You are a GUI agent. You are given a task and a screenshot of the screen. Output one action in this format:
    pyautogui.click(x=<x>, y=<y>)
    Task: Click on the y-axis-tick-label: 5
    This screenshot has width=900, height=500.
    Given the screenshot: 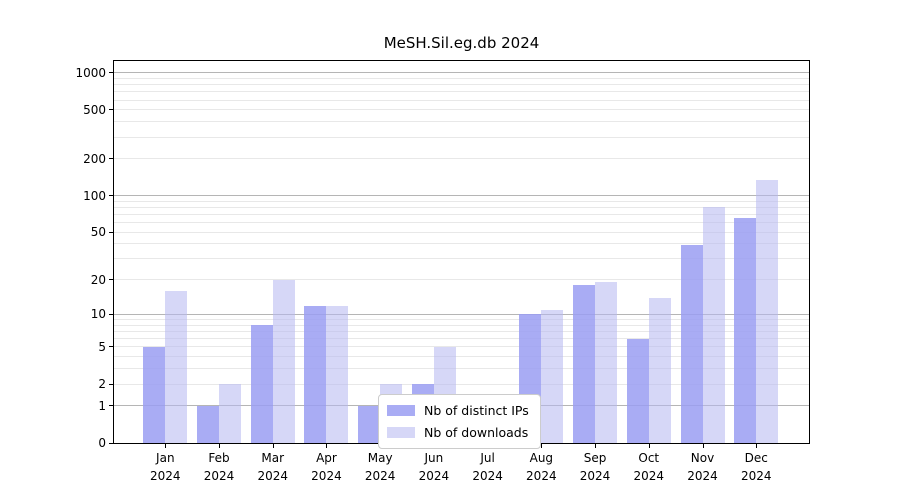 What is the action you would take?
    pyautogui.click(x=102, y=346)
    